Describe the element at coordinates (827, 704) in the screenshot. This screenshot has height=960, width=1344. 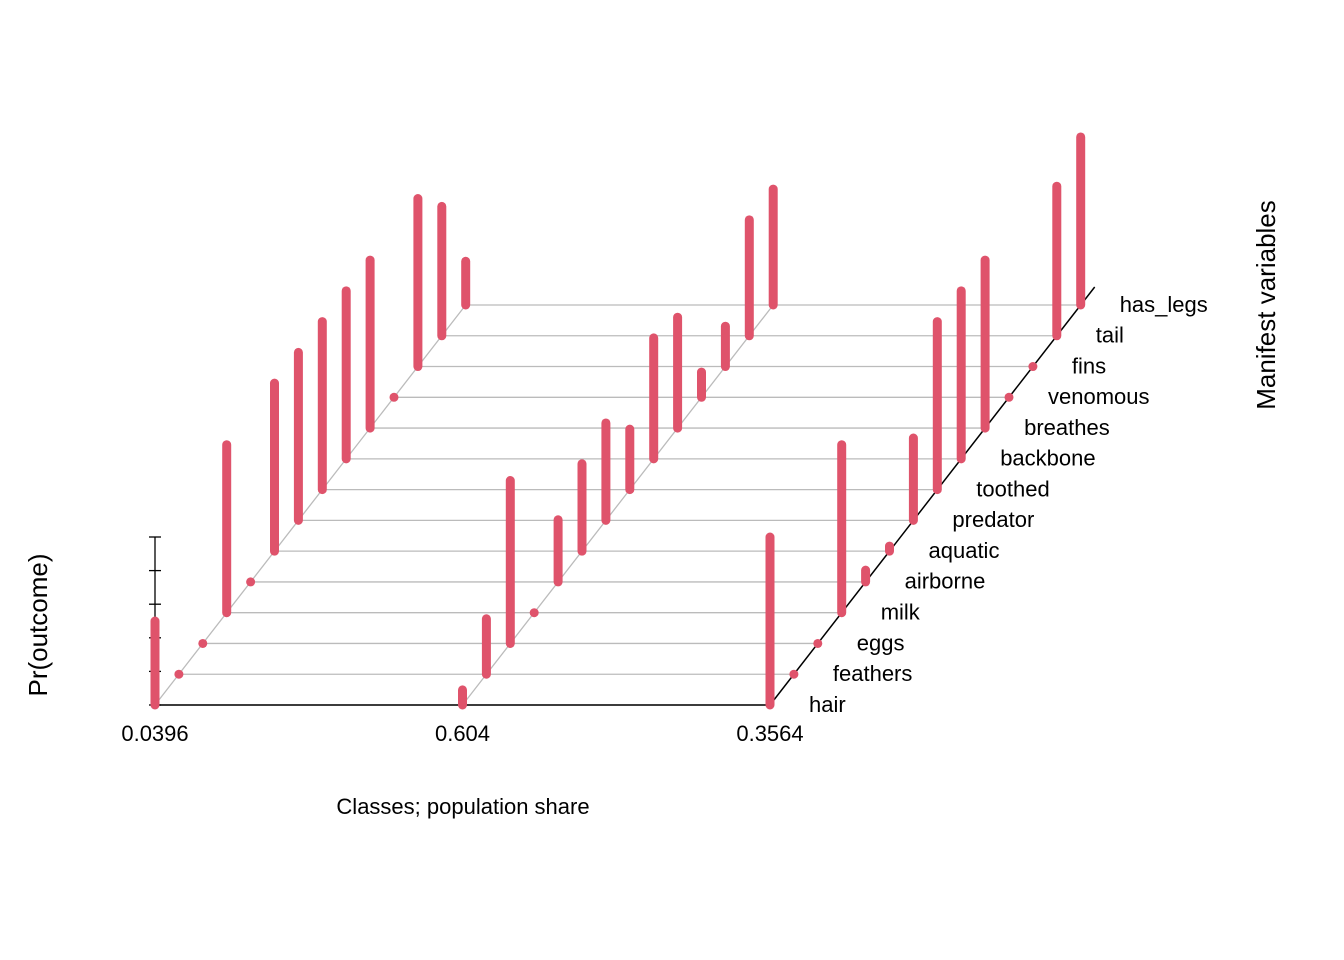
I see `y-tick-label: hair` at that location.